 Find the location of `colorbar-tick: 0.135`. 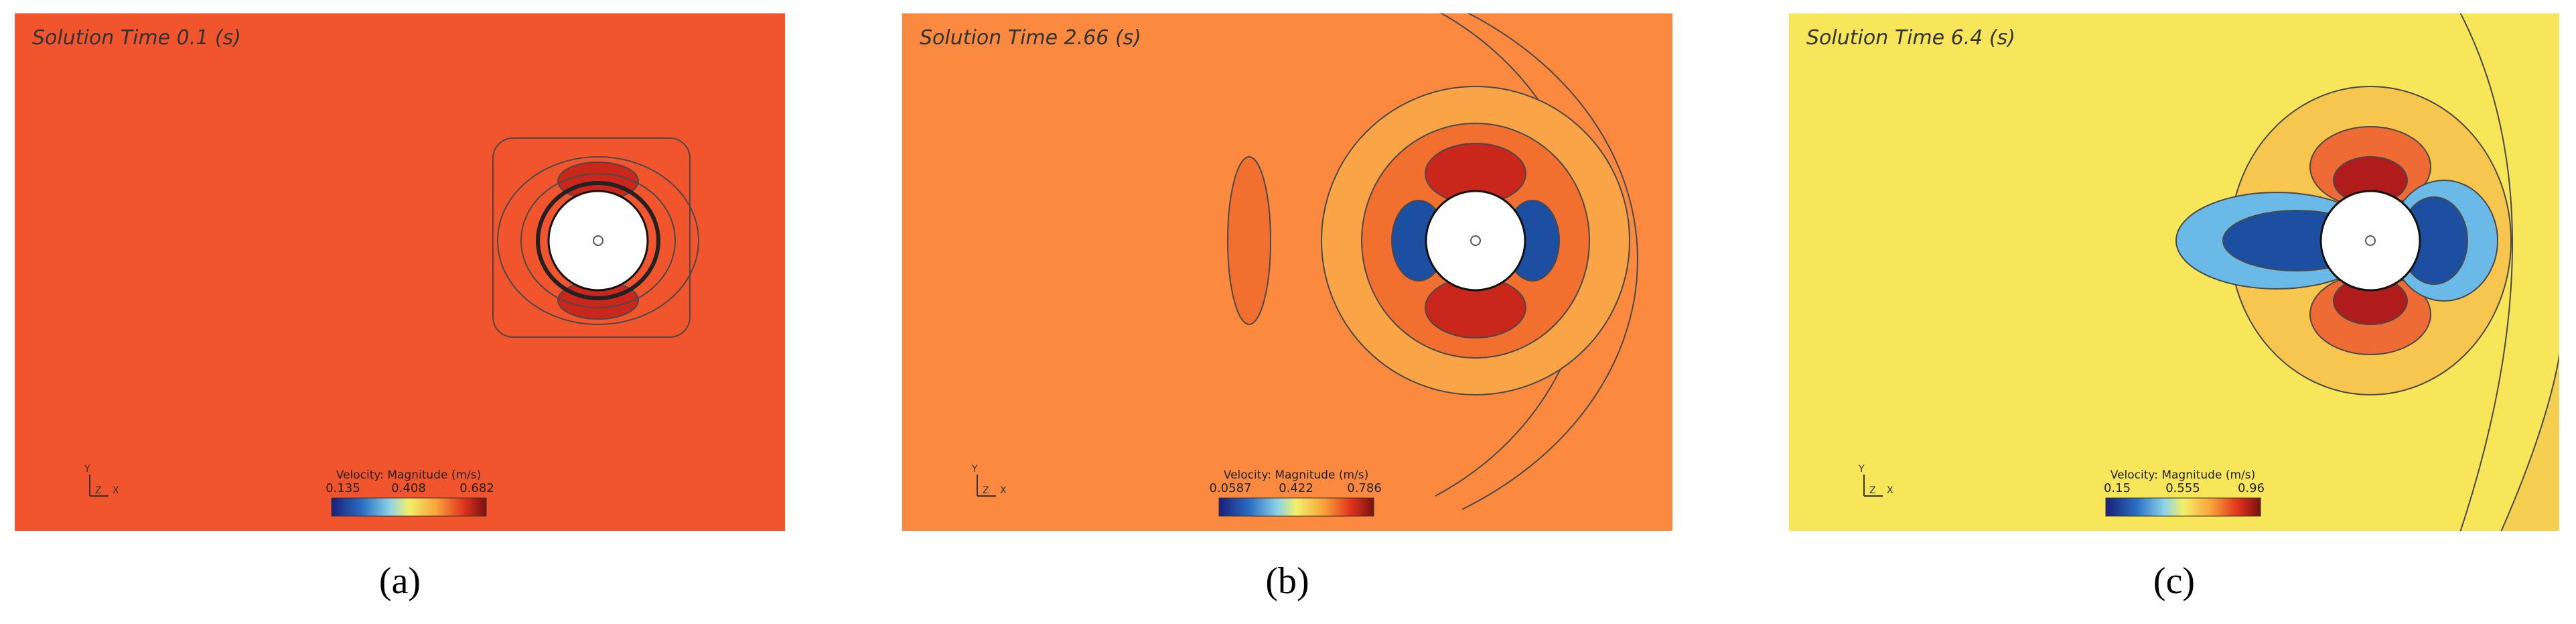

colorbar-tick: 0.135 is located at coordinates (343, 488).